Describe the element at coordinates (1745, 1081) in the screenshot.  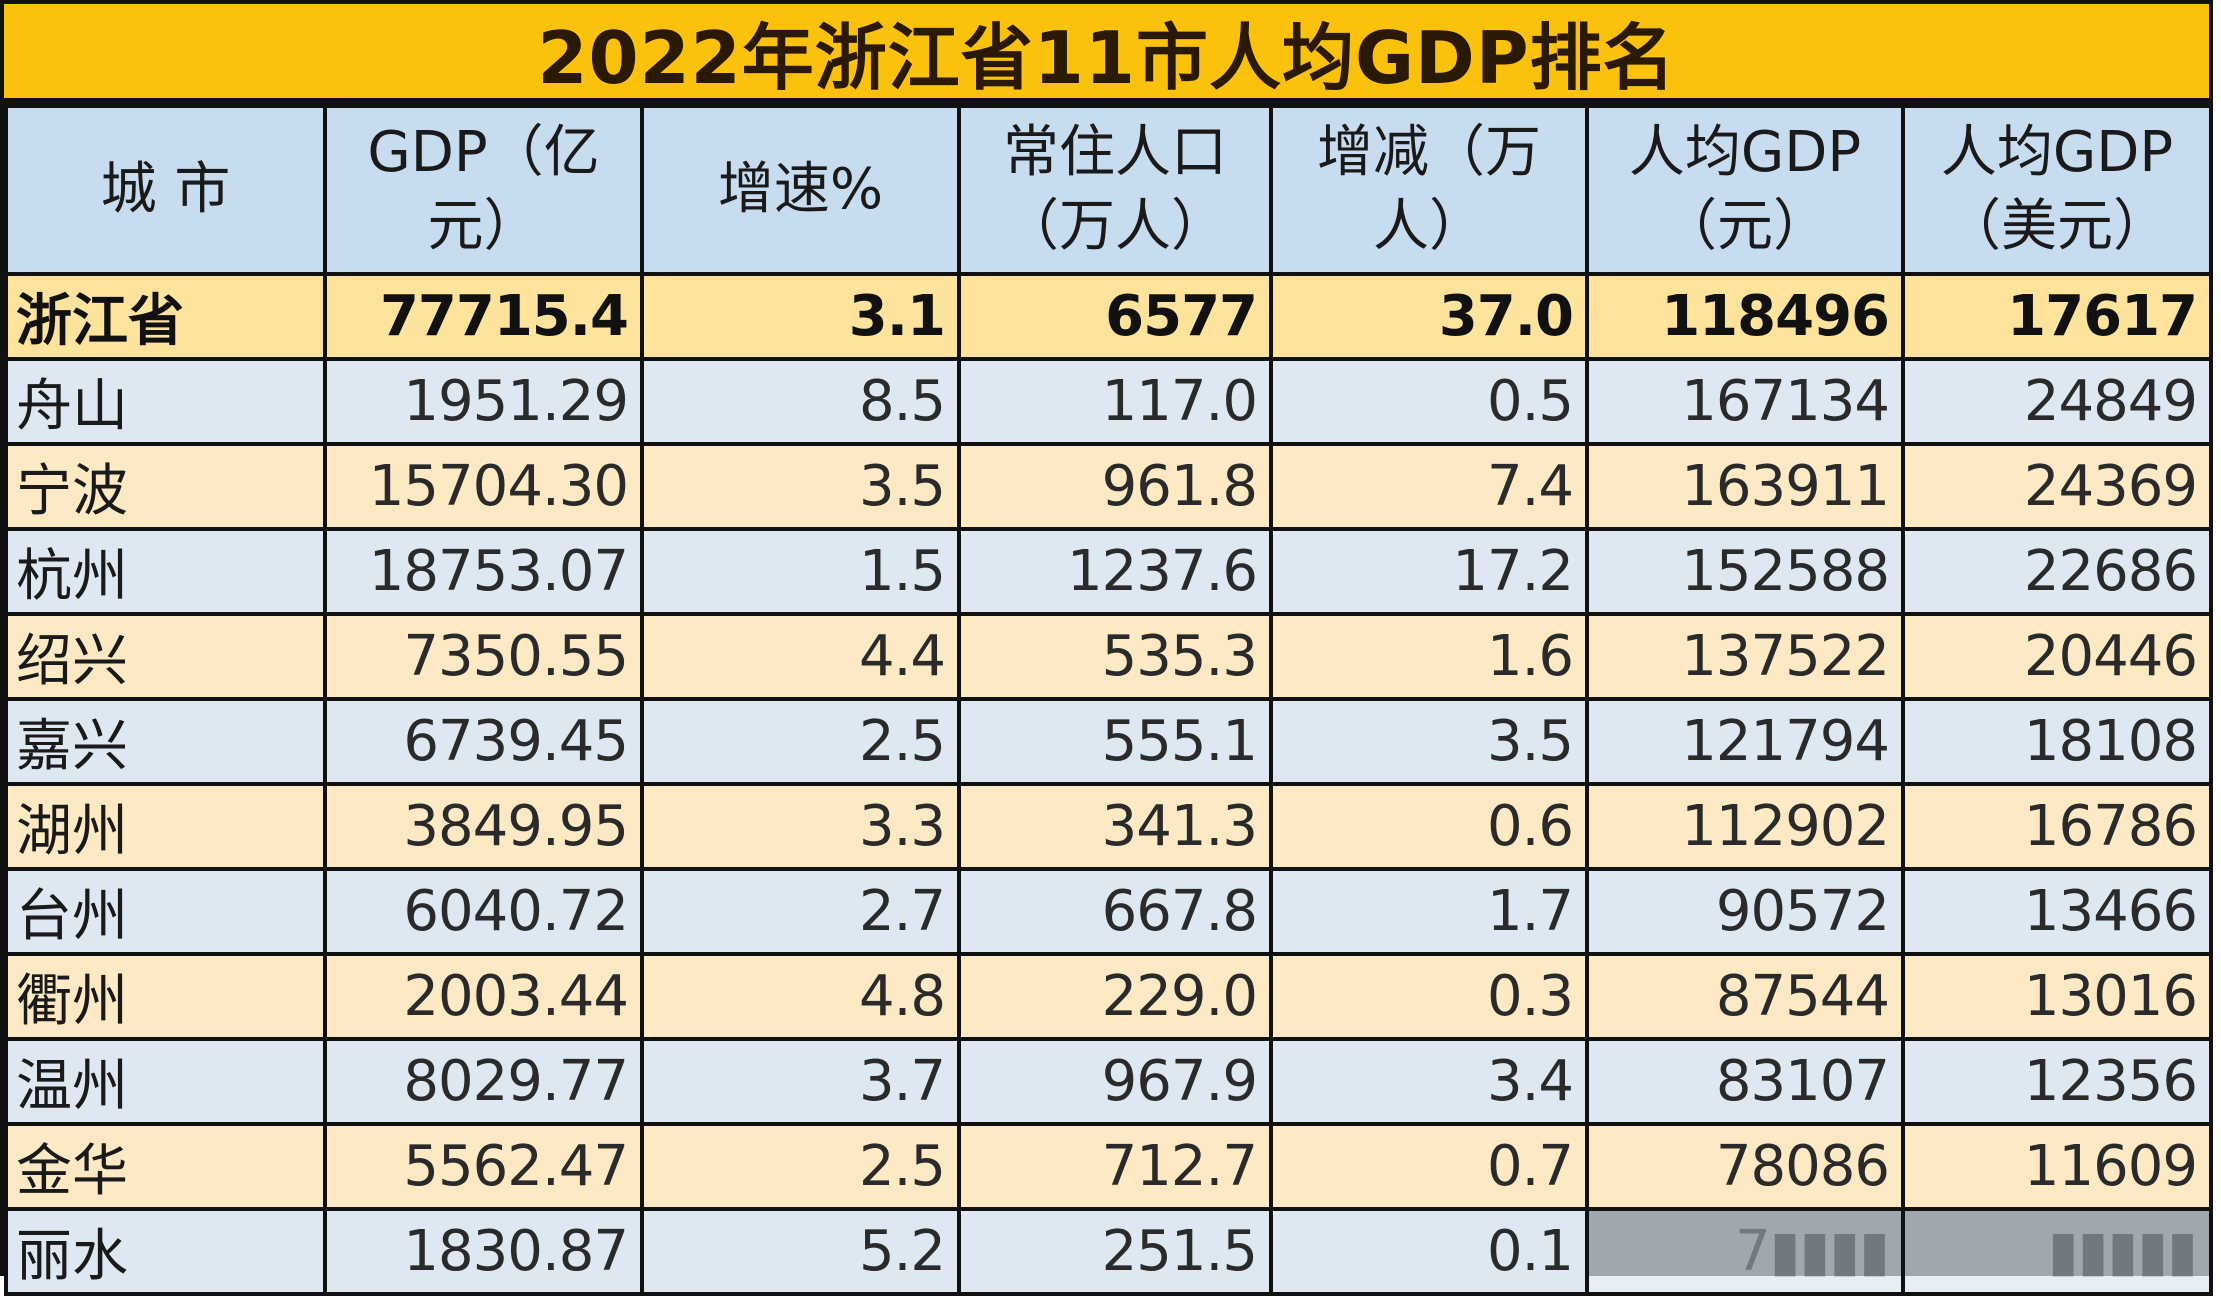
I see `per-capita-cny-cell: 83107` at that location.